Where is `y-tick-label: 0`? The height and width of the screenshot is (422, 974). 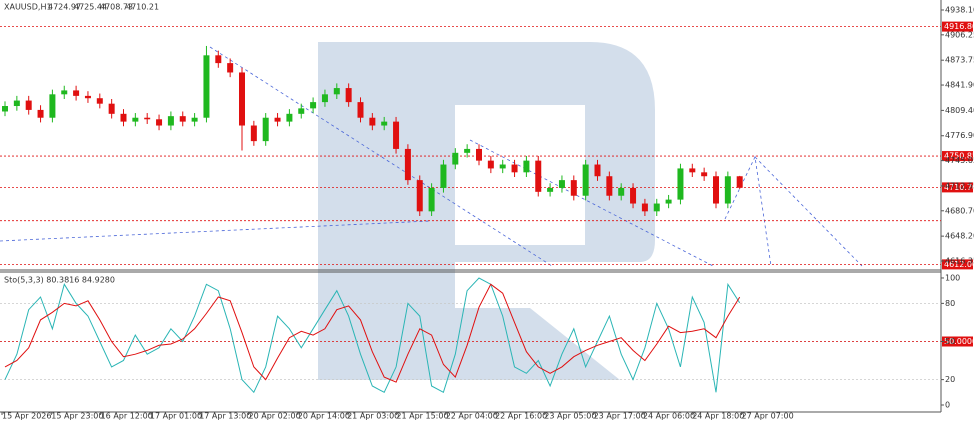
y-tick-label: 0 is located at coordinates (947, 405).